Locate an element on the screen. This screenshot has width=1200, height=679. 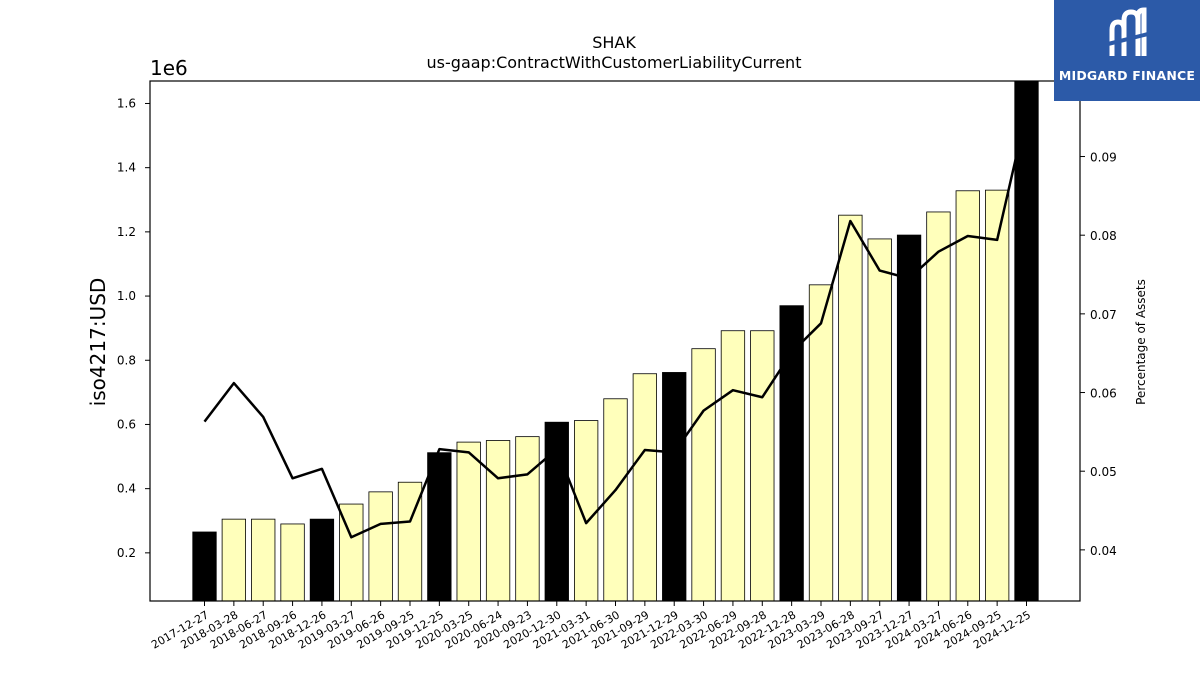
y2-tick-label: 0.04 is located at coordinates (1103, 551).